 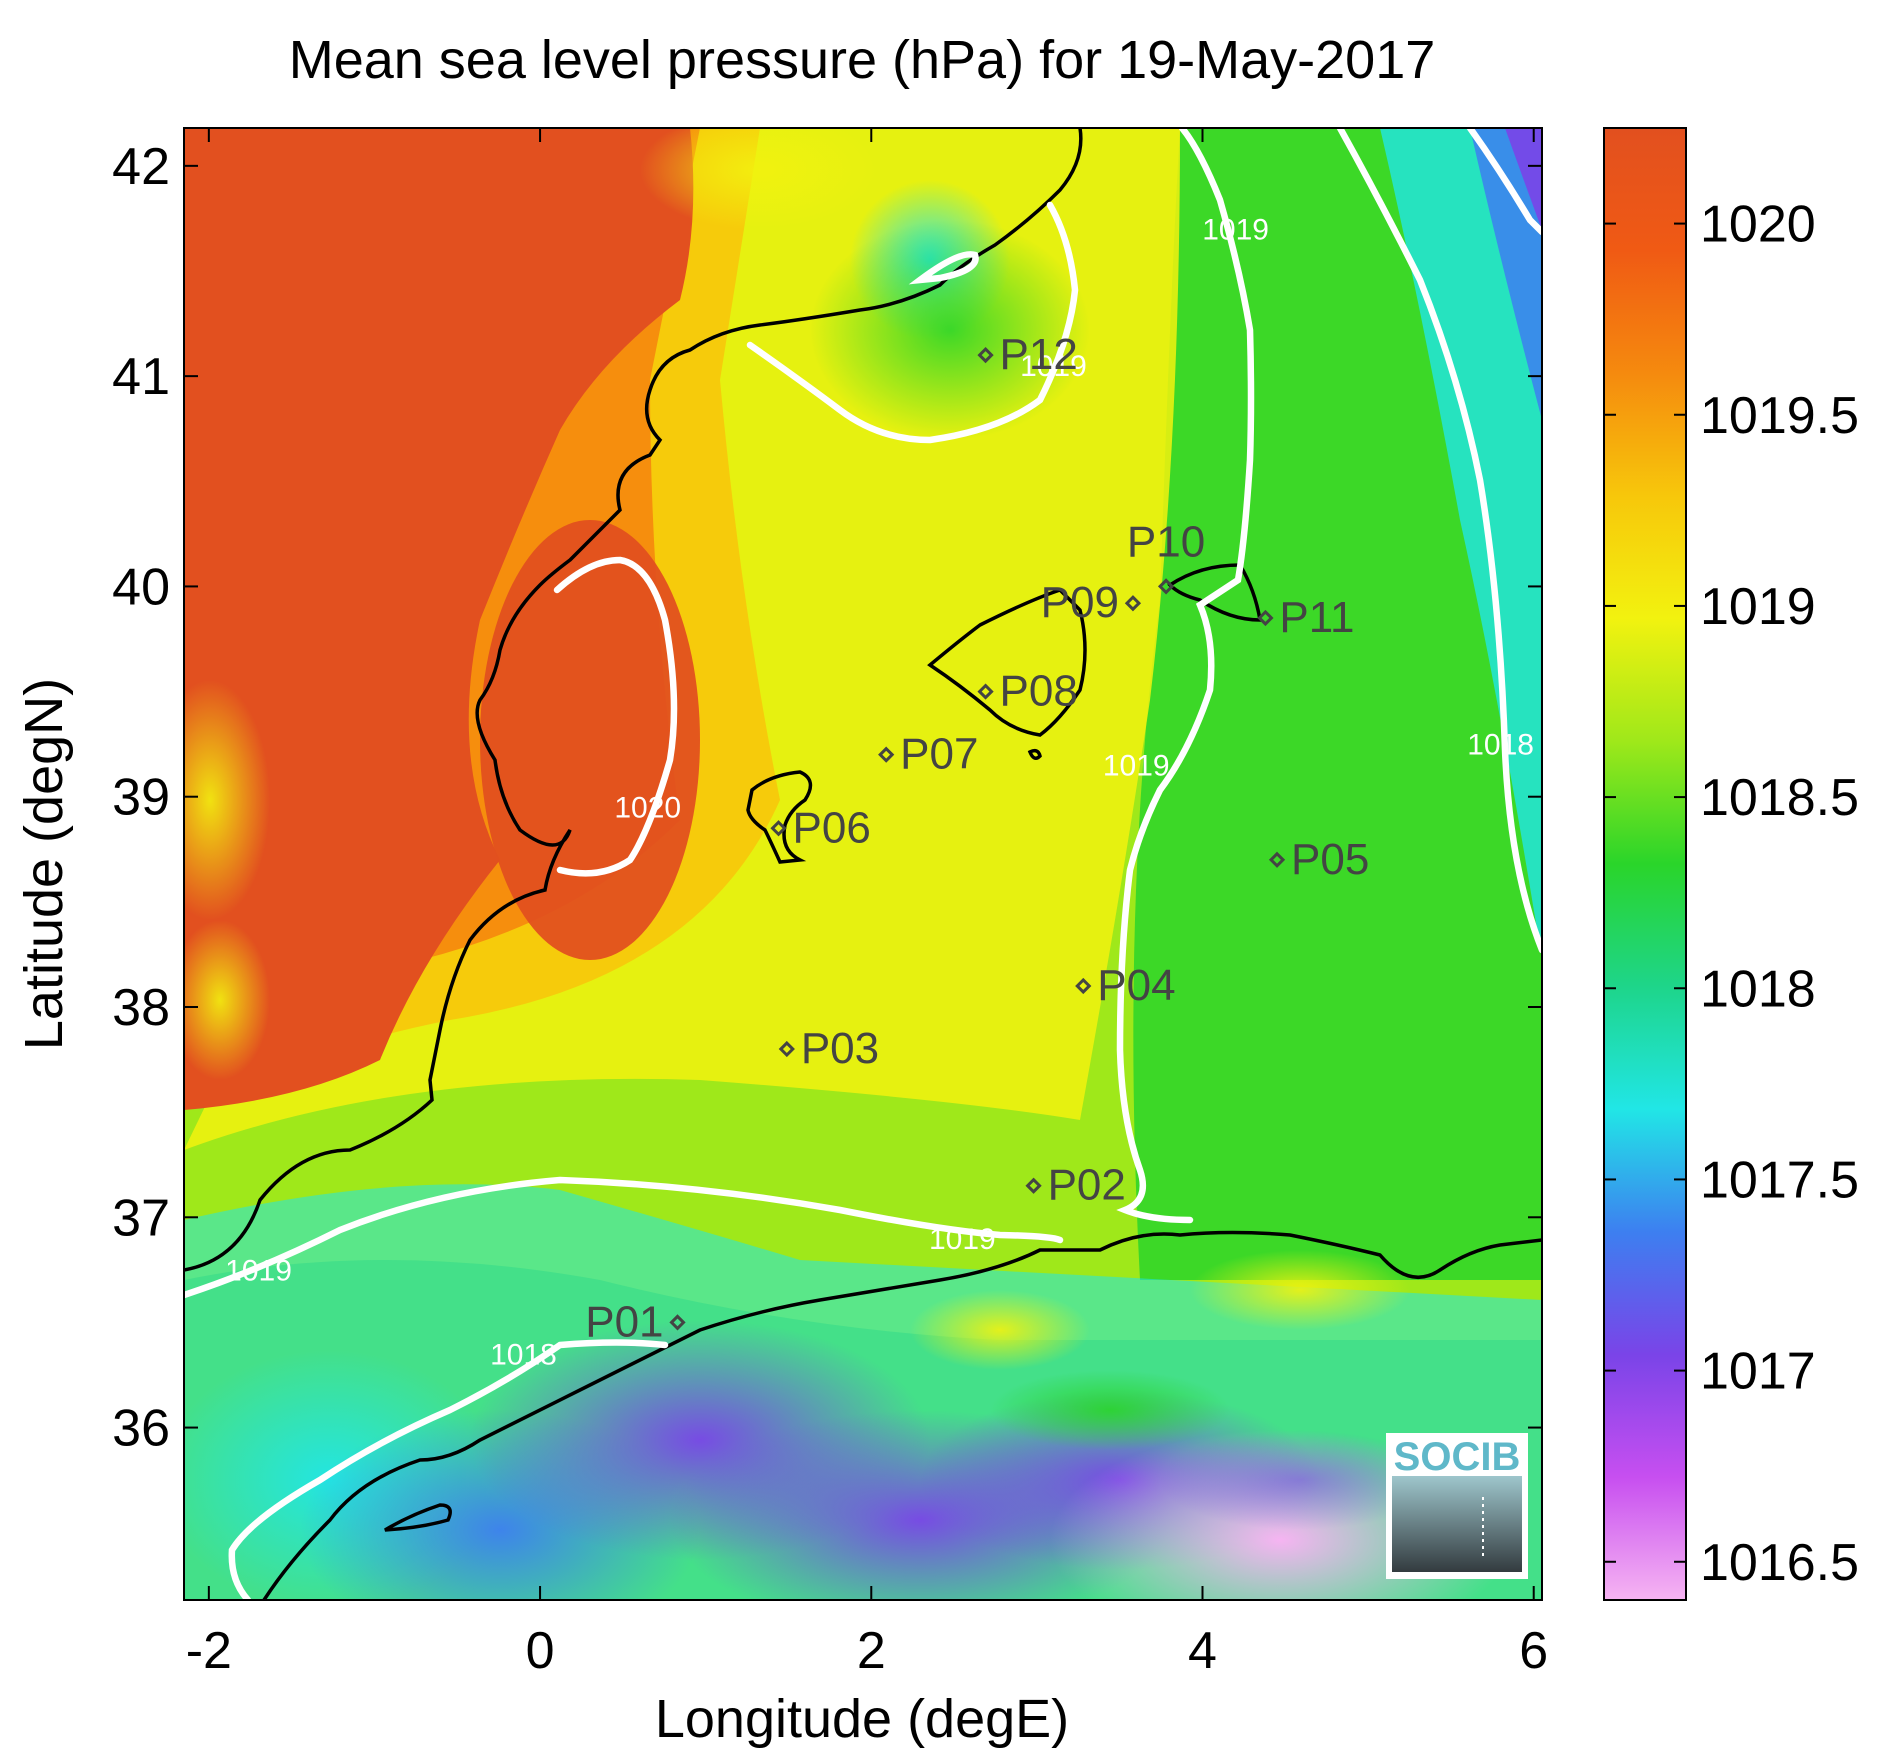 I want to click on point-label: P12, so click(x=1039, y=354).